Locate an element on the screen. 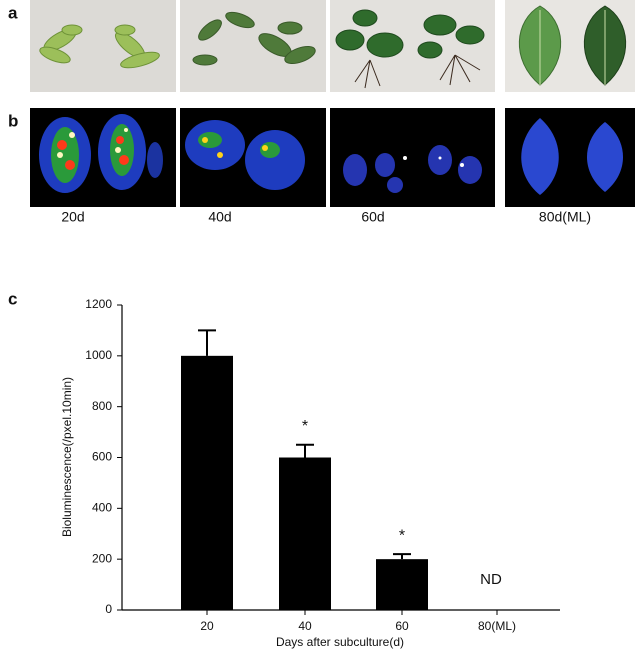  y-tick-label: 0 is located at coordinates (108, 609).